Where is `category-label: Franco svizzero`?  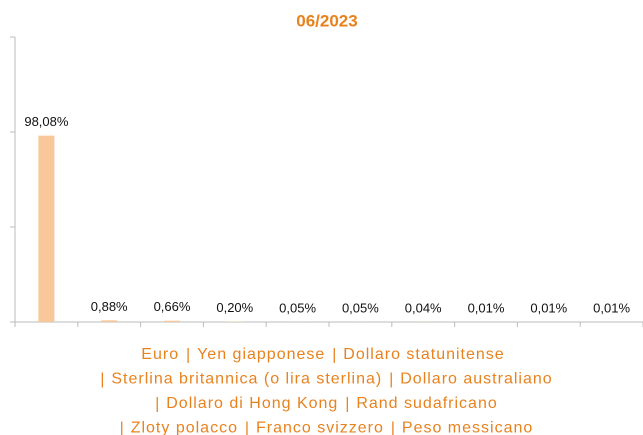 category-label: Franco svizzero is located at coordinates (320, 427).